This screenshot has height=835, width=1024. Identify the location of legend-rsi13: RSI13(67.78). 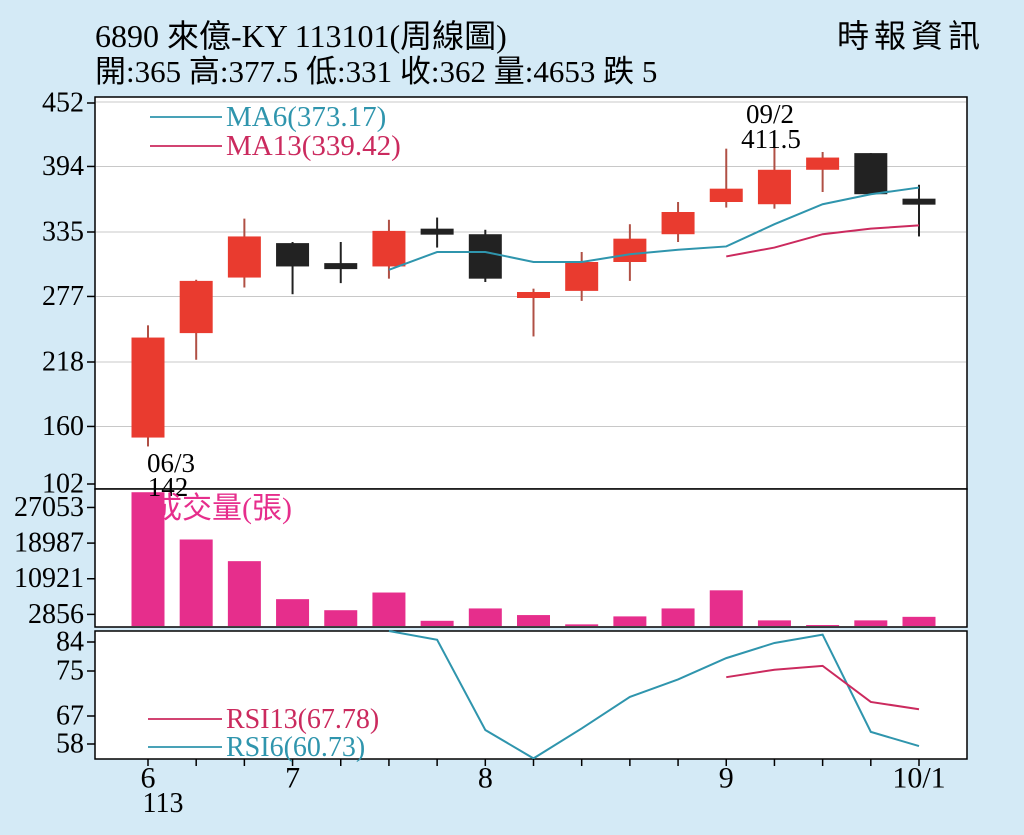
(303, 719).